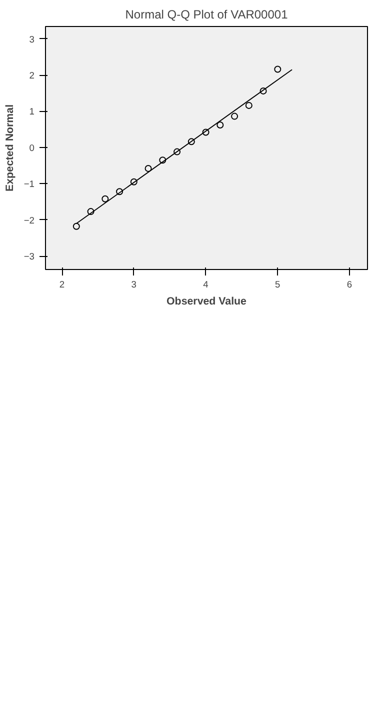  Describe the element at coordinates (32, 147) in the screenshot. I see `y-tick-label: 0` at that location.